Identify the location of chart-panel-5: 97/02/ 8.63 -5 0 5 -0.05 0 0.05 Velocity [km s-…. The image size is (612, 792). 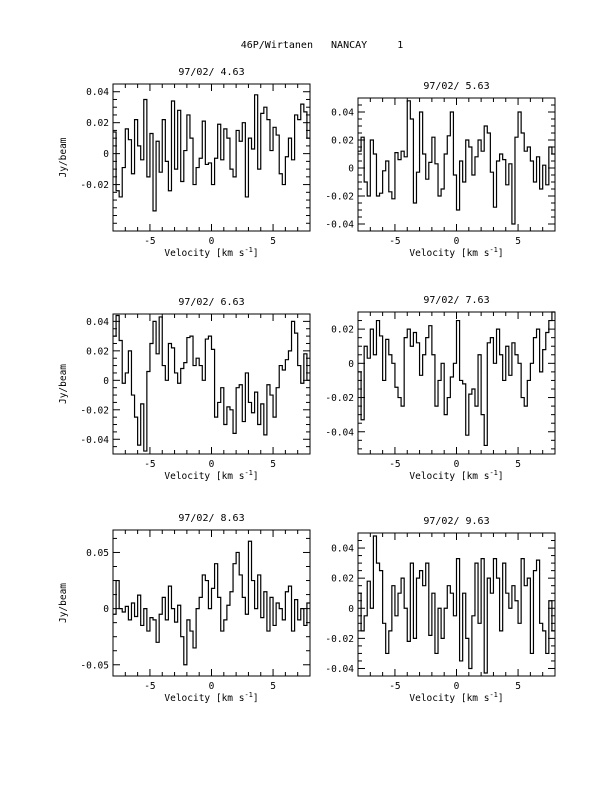
(184, 608).